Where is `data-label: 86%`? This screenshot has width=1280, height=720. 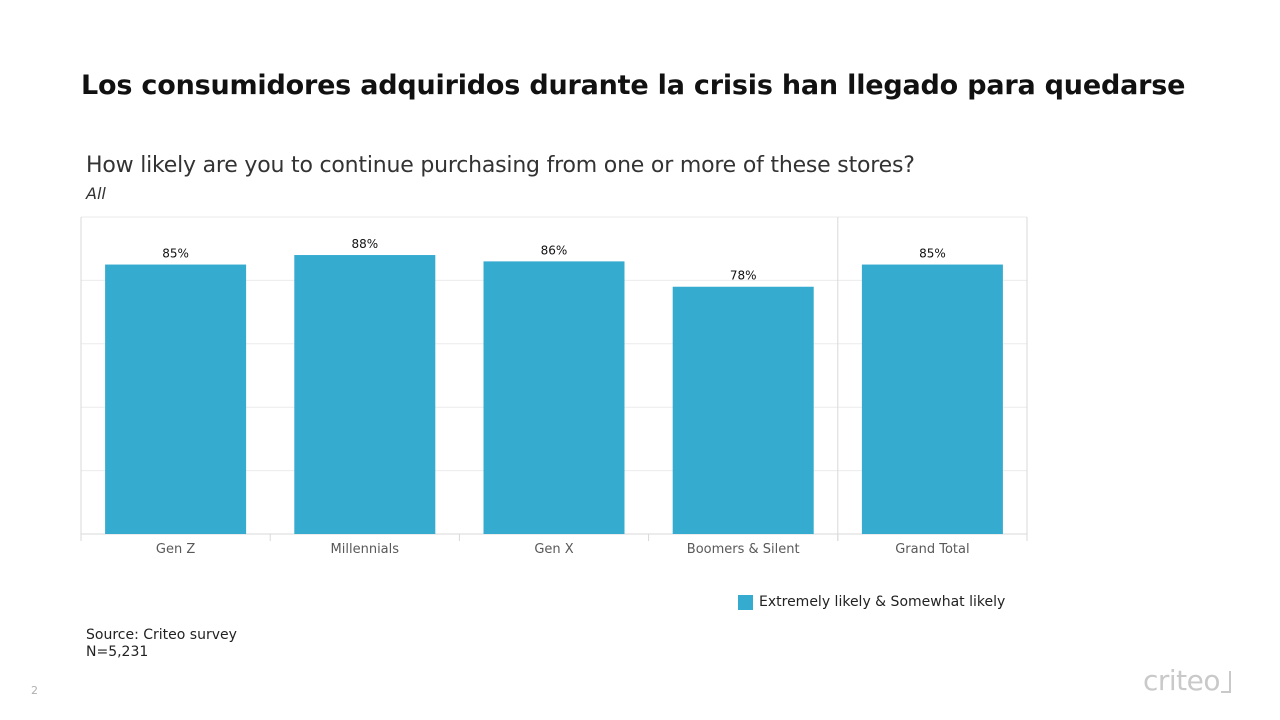
data-label: 86% is located at coordinates (554, 250).